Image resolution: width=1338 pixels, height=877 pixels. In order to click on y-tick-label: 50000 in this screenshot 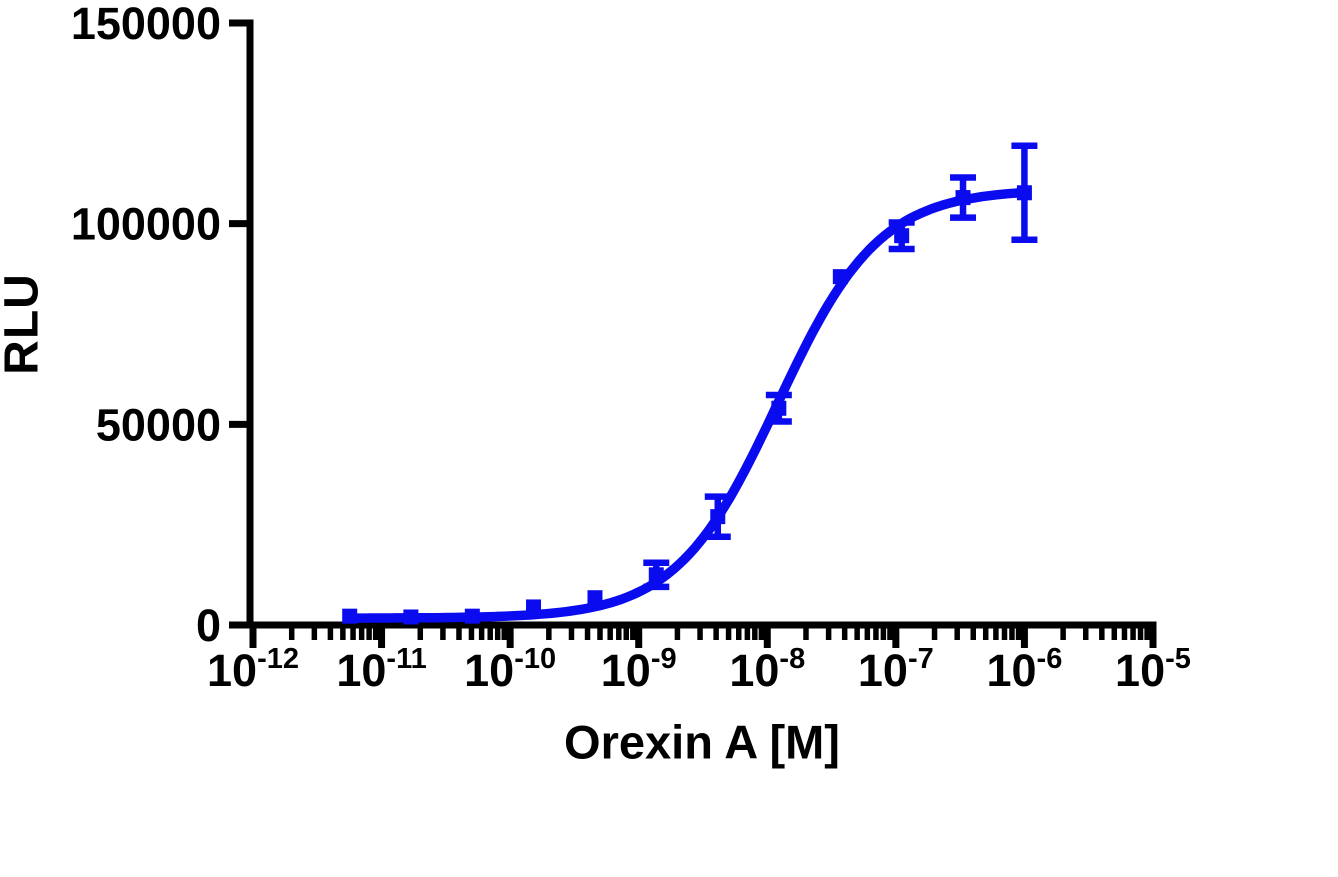, I will do `click(158, 424)`.